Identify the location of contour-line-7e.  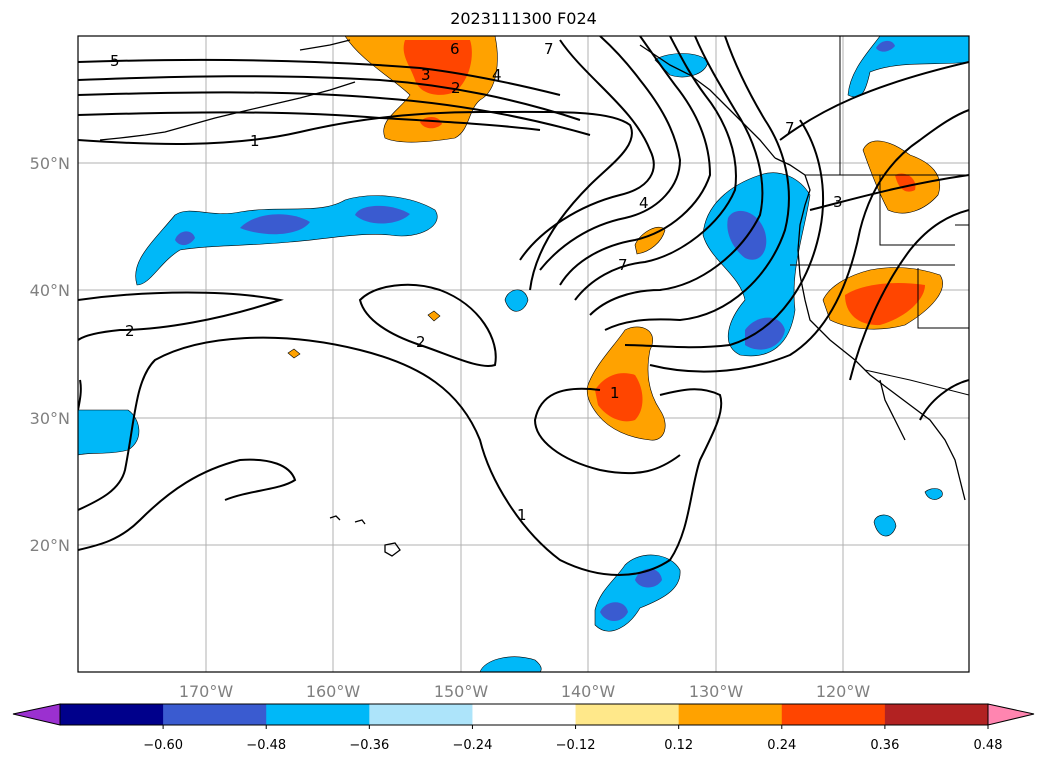
(676, 176).